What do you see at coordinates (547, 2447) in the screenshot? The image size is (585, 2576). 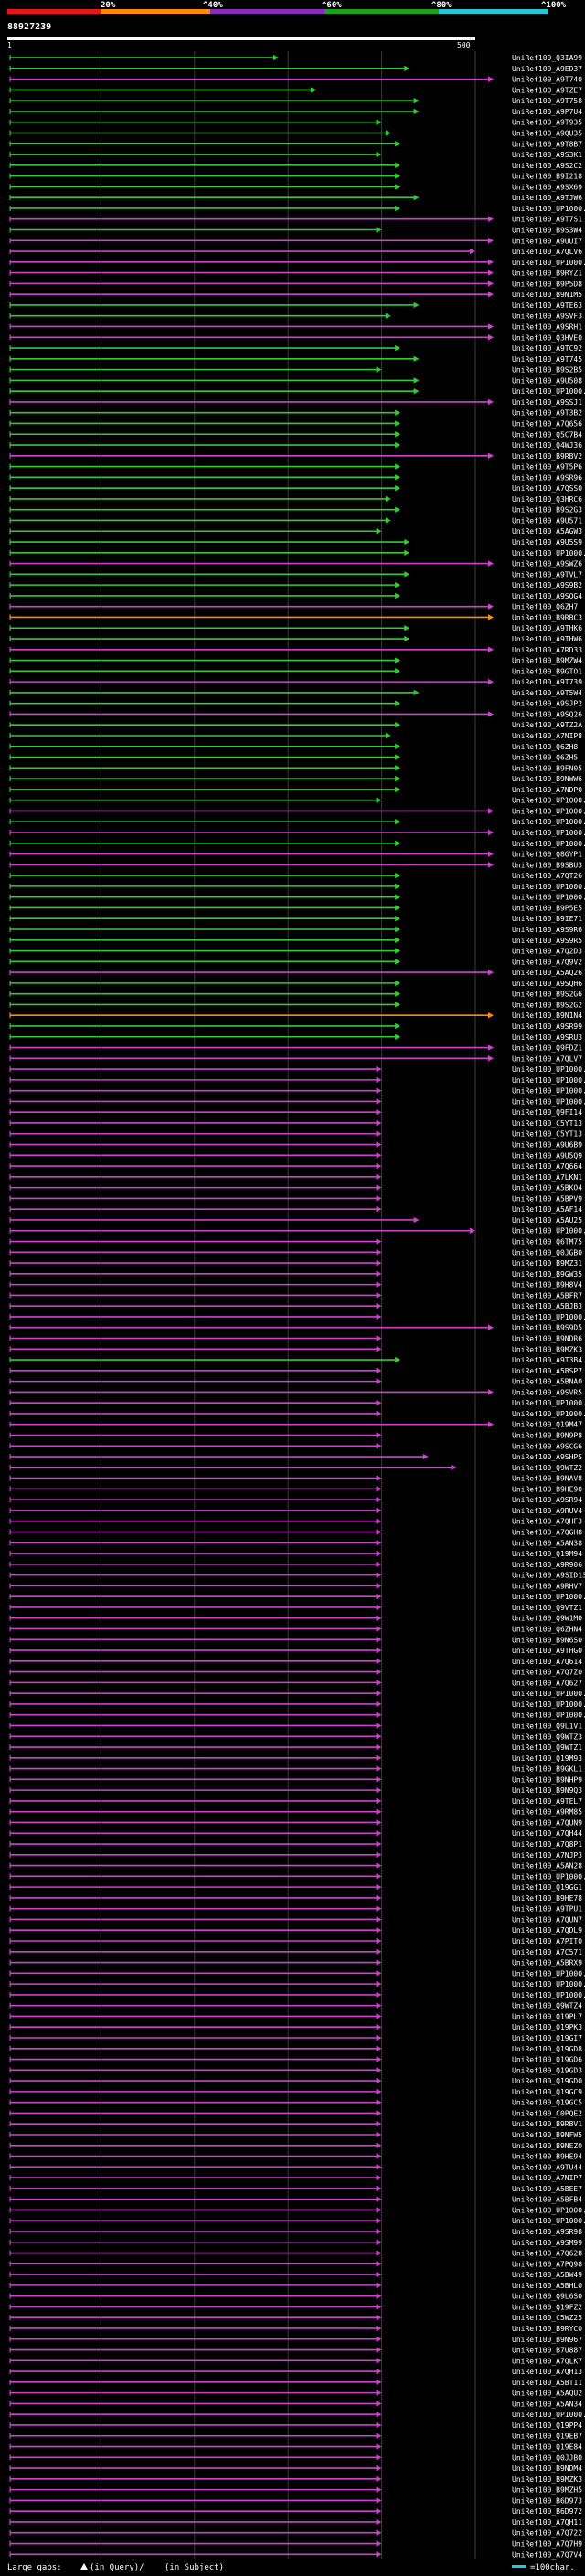 I see `hit-label: UniRef100_Q19E84` at bounding box center [547, 2447].